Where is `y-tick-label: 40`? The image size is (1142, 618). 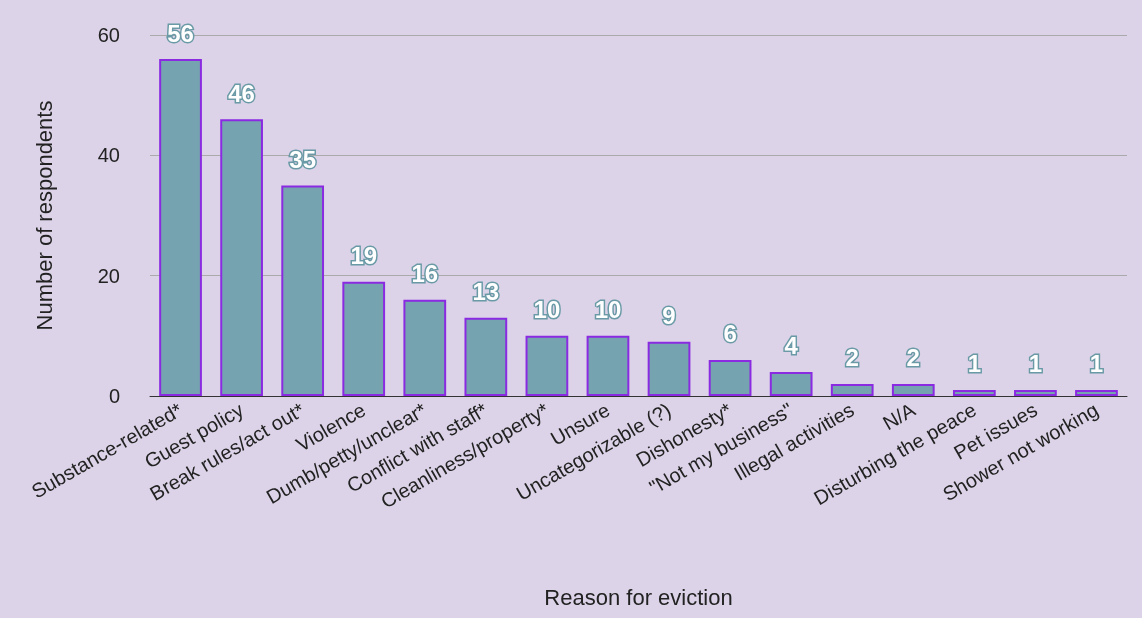 y-tick-label: 40 is located at coordinates (108, 155).